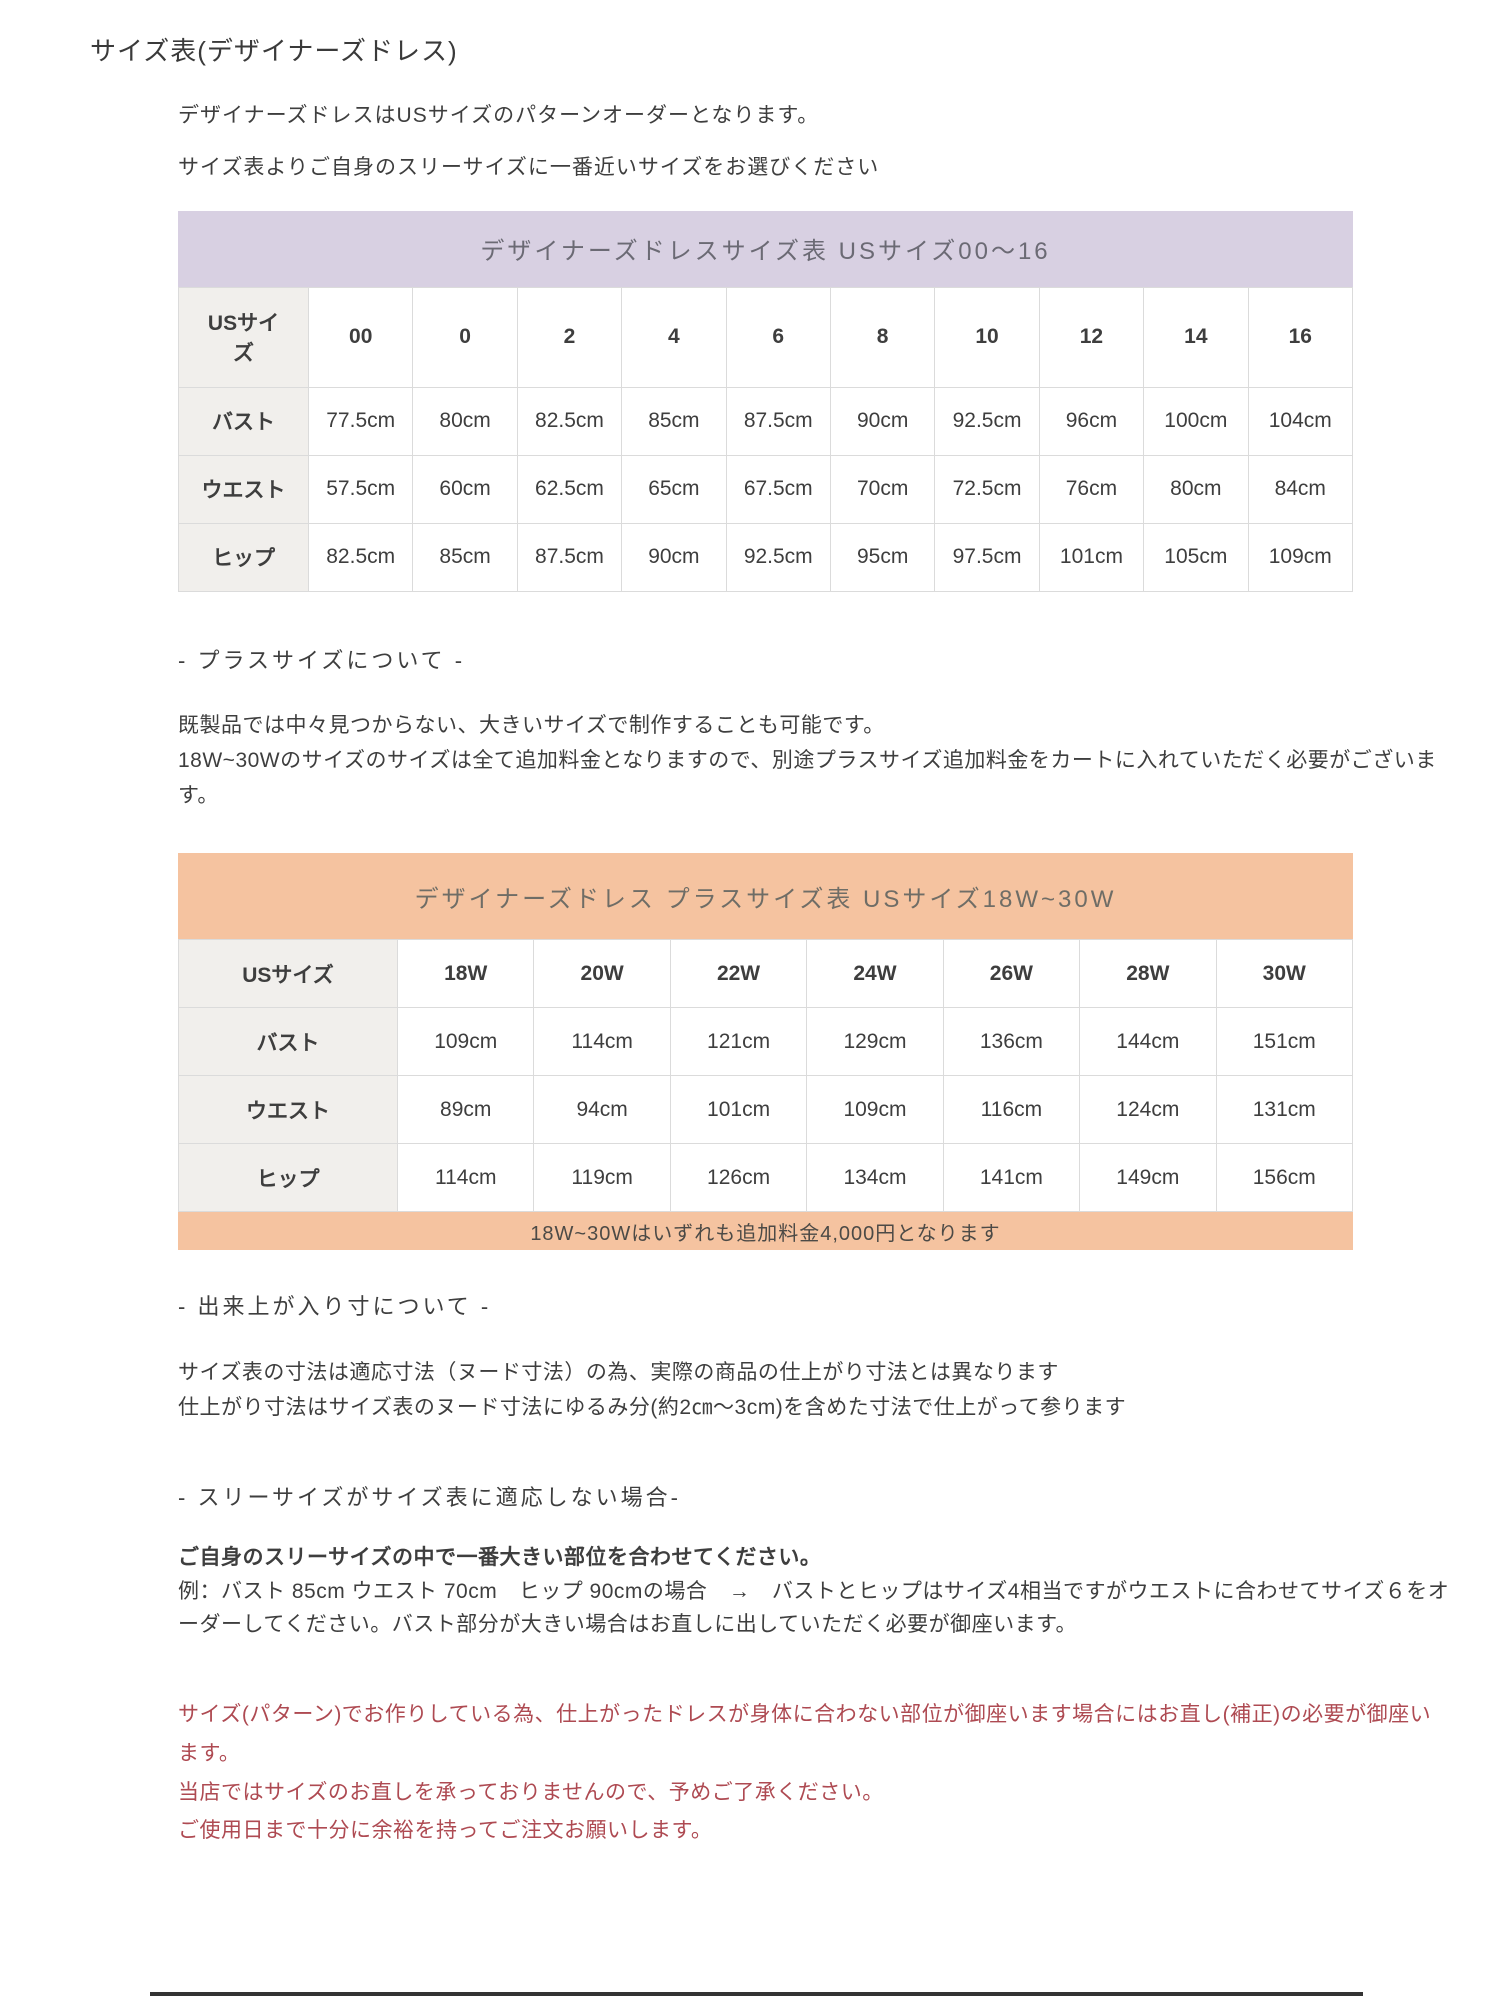 The image size is (1500, 1999). What do you see at coordinates (360, 337) in the screenshot?
I see `table-cell: 00` at bounding box center [360, 337].